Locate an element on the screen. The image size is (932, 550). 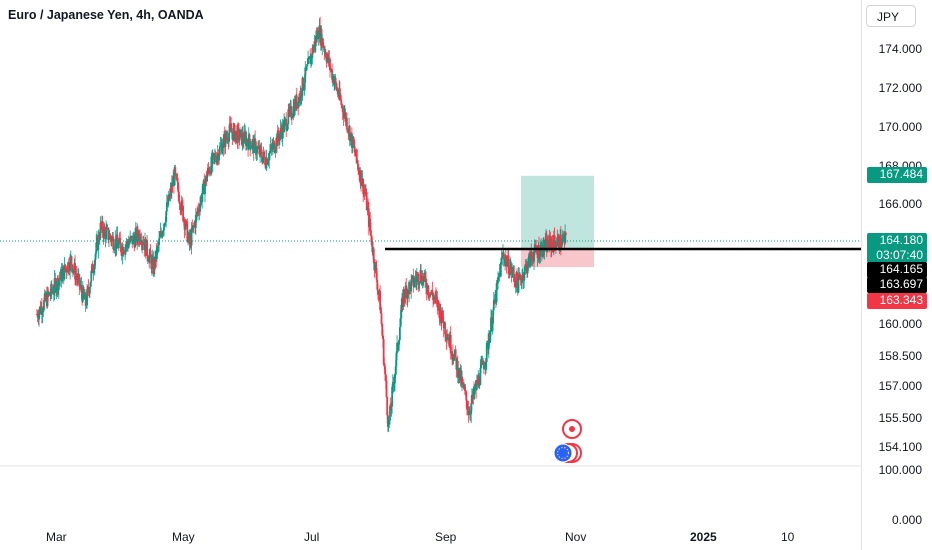
event-marker-icon is located at coordinates (572, 429).